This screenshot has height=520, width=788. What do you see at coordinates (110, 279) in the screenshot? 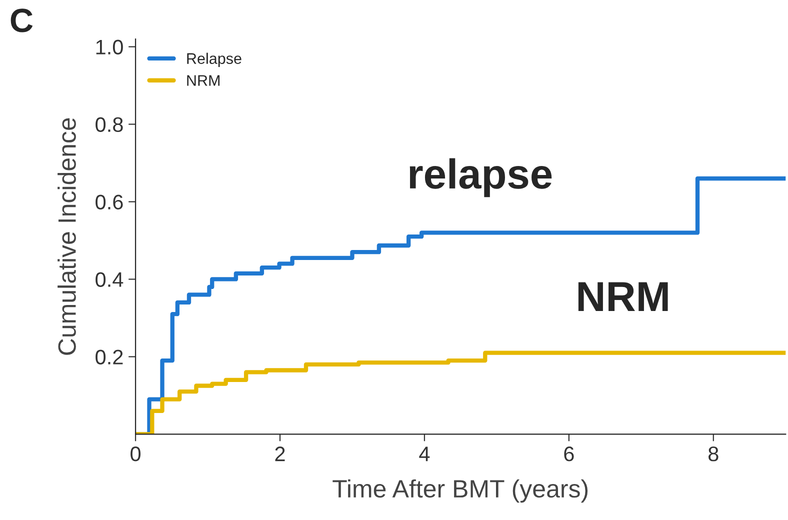
I see `y-tick-label: 0.4` at bounding box center [110, 279].